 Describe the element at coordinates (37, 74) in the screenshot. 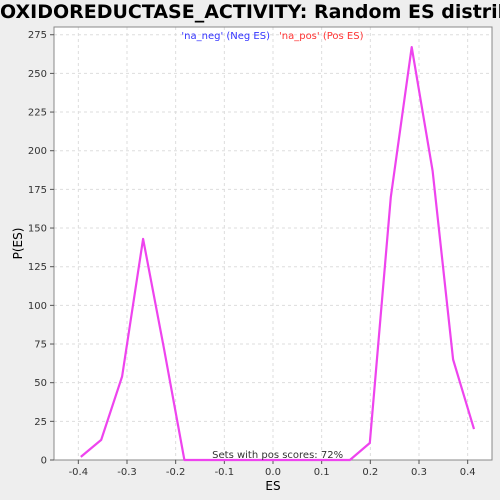

I see `y-tick-label: 250` at that location.